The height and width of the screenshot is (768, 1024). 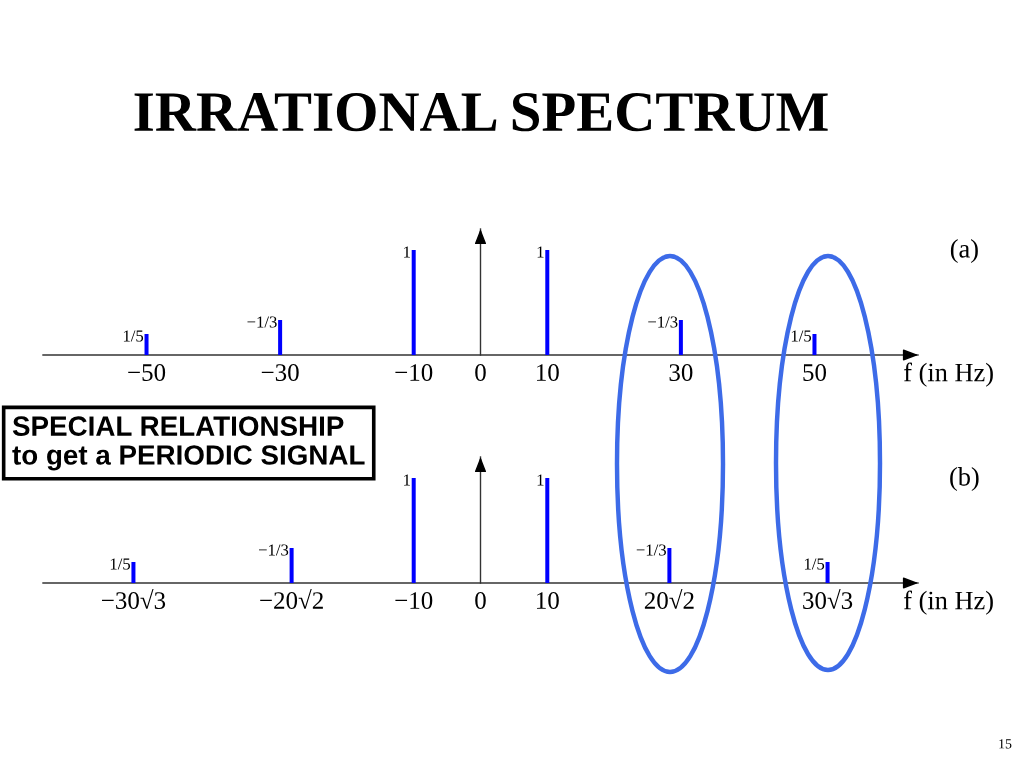 I want to click on x-tick-label: 30, so click(x=681, y=372).